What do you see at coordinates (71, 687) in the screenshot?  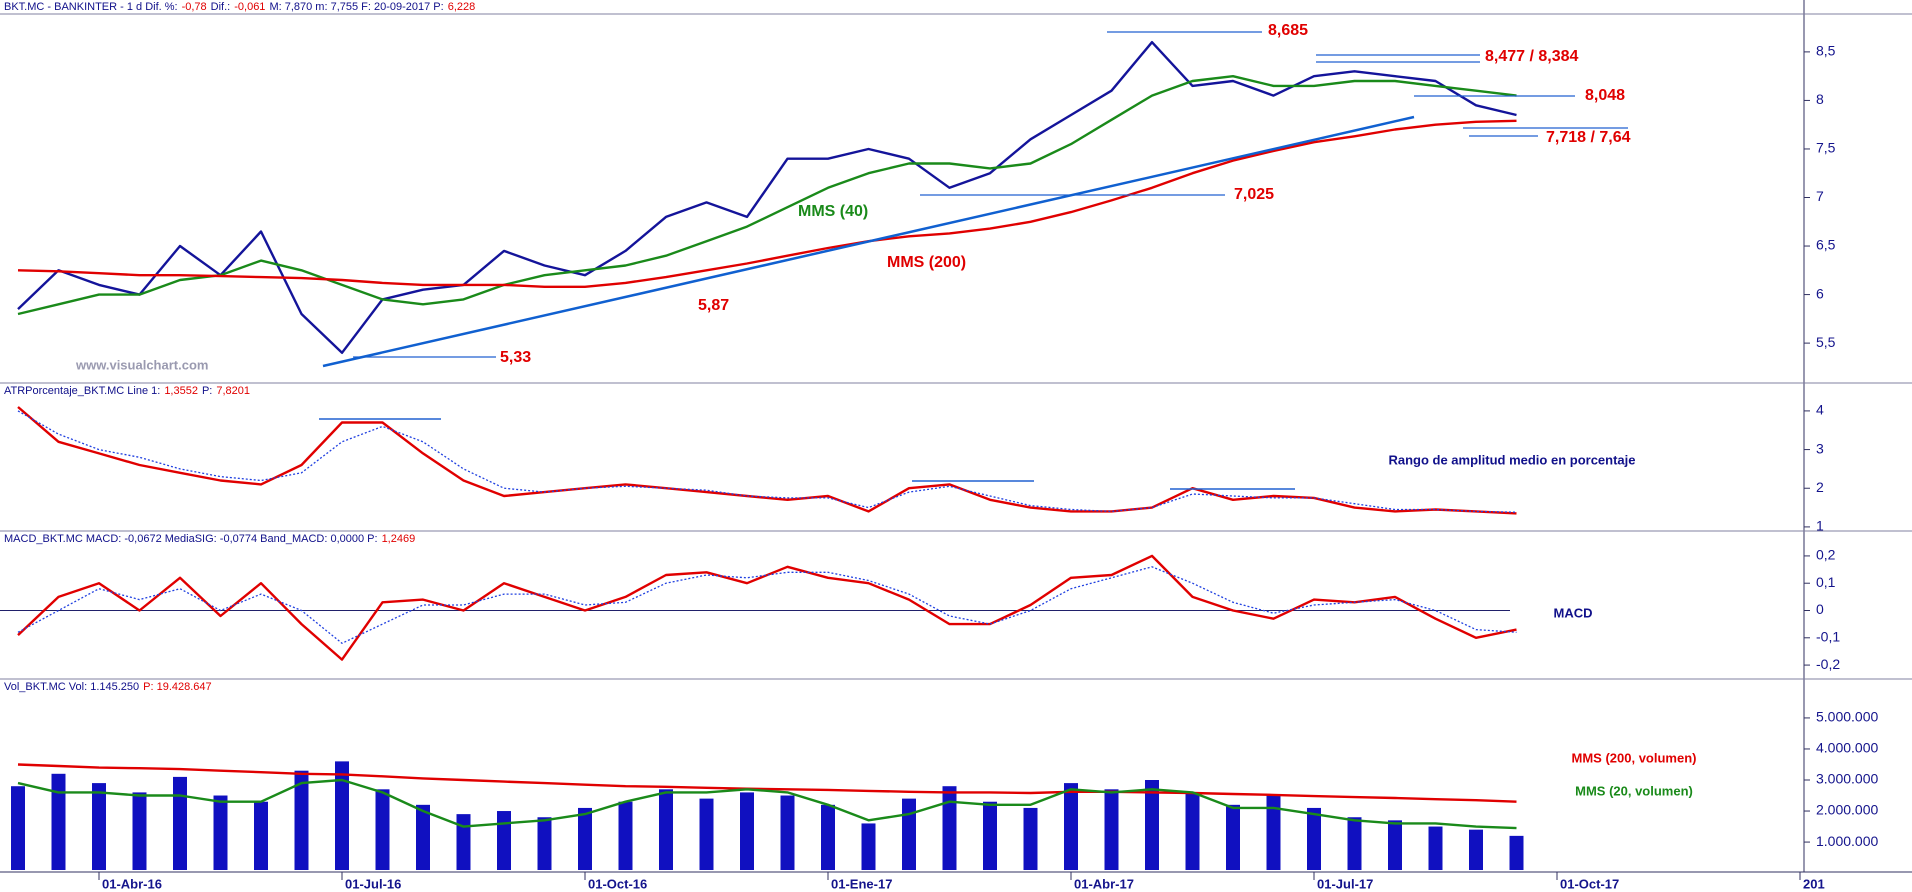 I see `header-part: Vol_BKT.MC Vol: 1.145.250` at bounding box center [71, 687].